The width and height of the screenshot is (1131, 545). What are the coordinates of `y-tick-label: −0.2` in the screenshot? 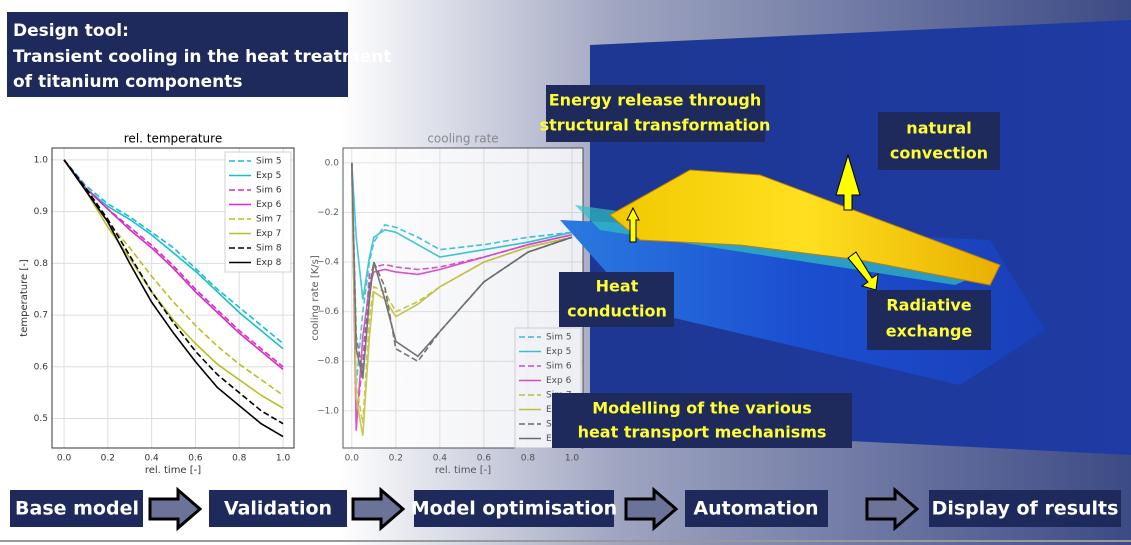 It's located at (328, 213).